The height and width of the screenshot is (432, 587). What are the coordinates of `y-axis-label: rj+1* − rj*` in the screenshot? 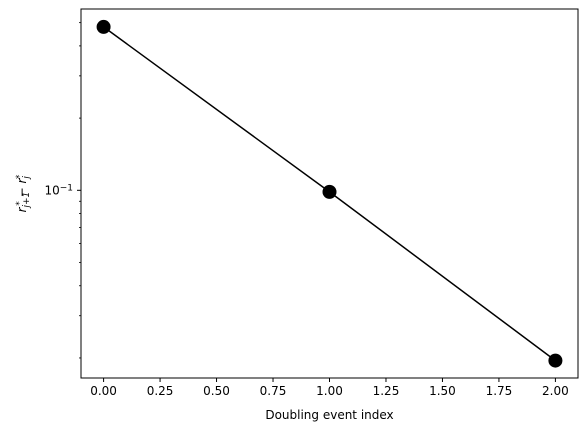 It's located at (23, 193).